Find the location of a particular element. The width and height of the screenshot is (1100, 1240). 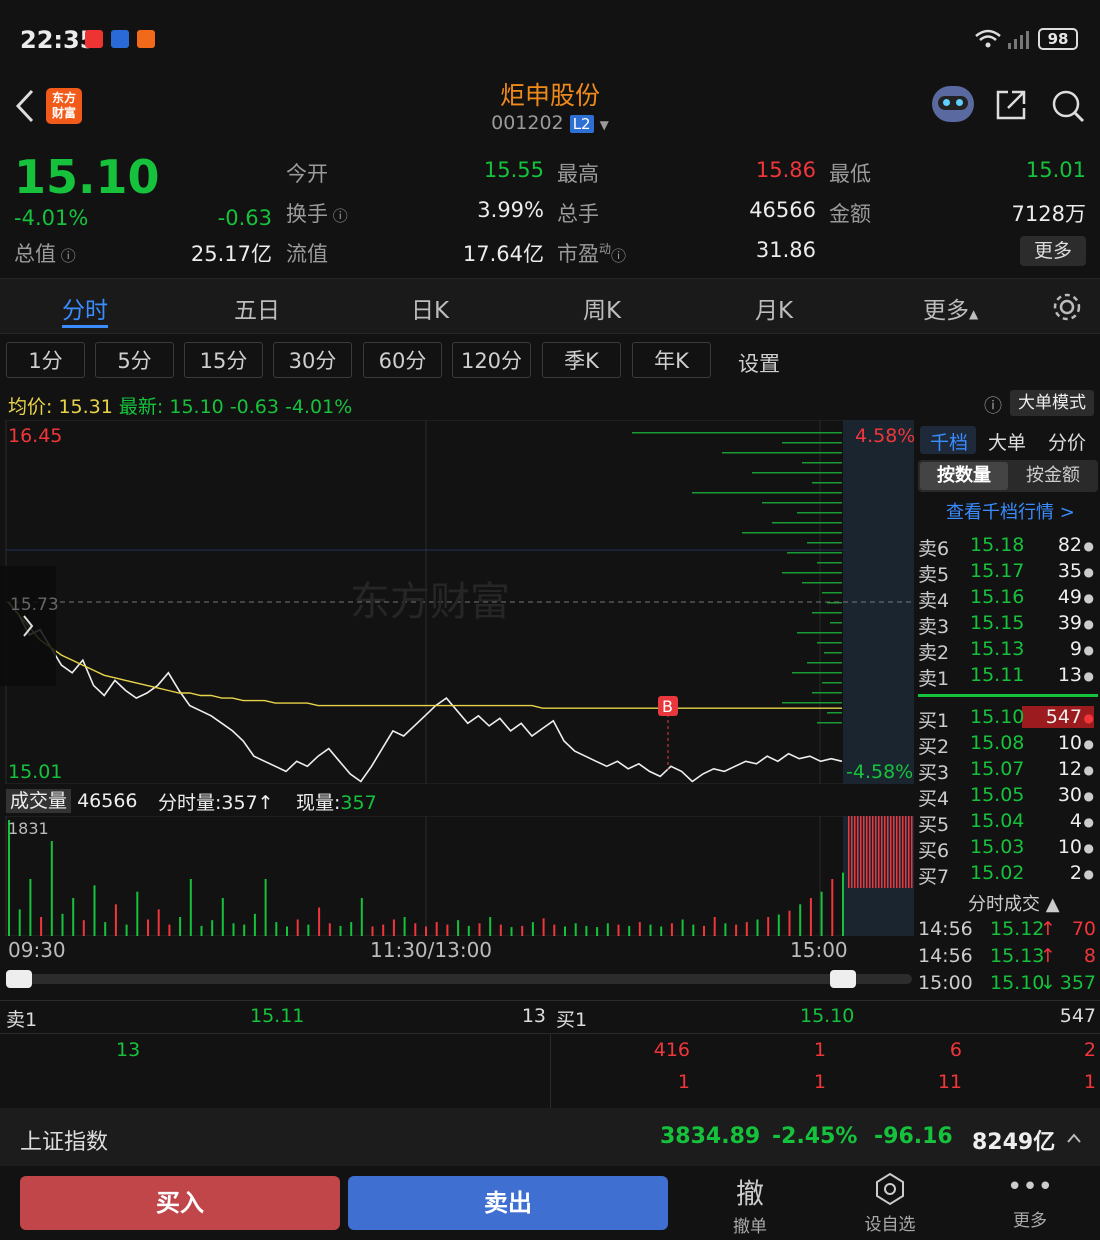

subtab-by-qty: 按数量 is located at coordinates (964, 476).